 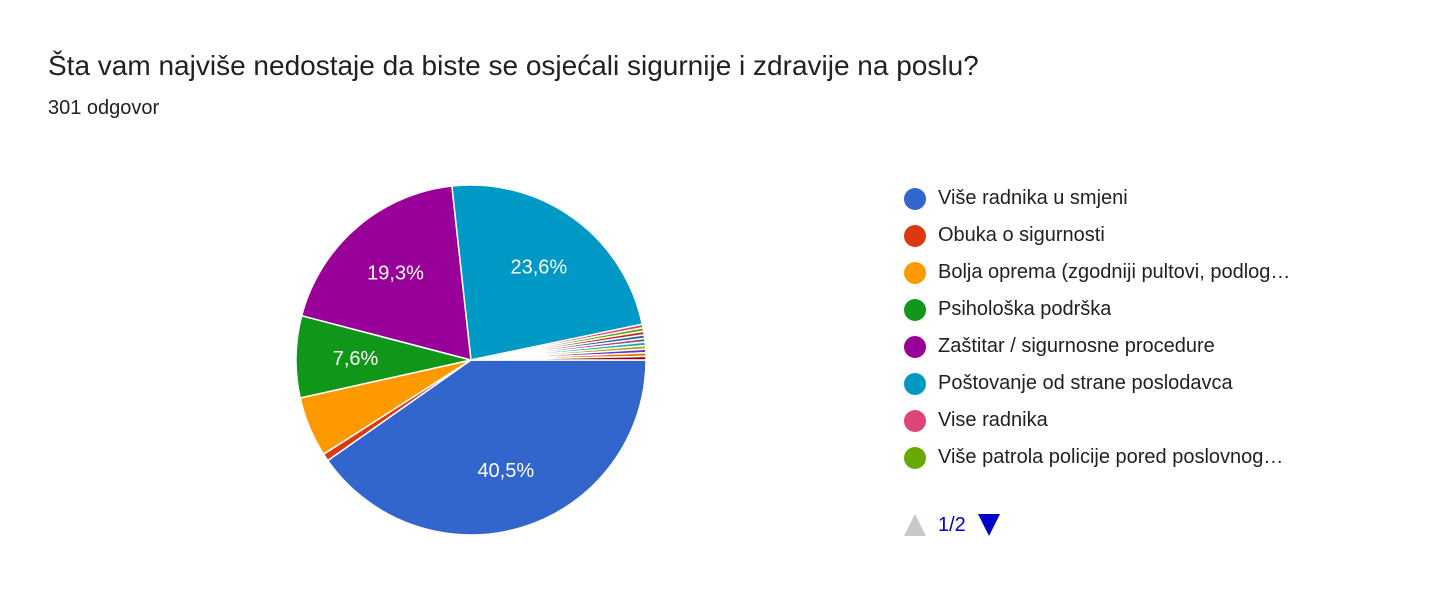 What do you see at coordinates (1021, 235) in the screenshot?
I see `legend-label: Obuka o sigurnosti` at bounding box center [1021, 235].